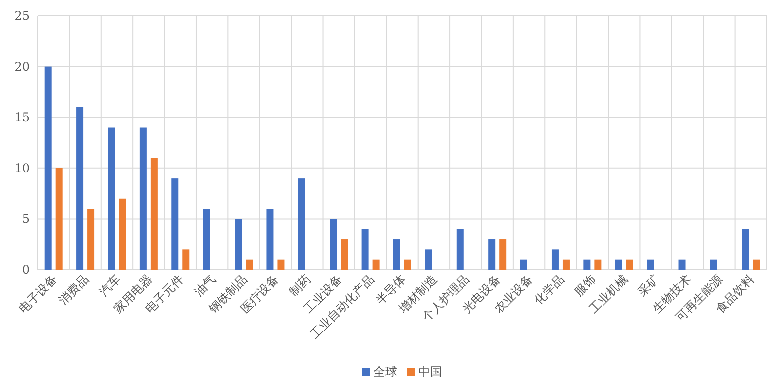 The image size is (783, 391). Describe the element at coordinates (26, 219) in the screenshot. I see `y-tick-label: 5` at that location.